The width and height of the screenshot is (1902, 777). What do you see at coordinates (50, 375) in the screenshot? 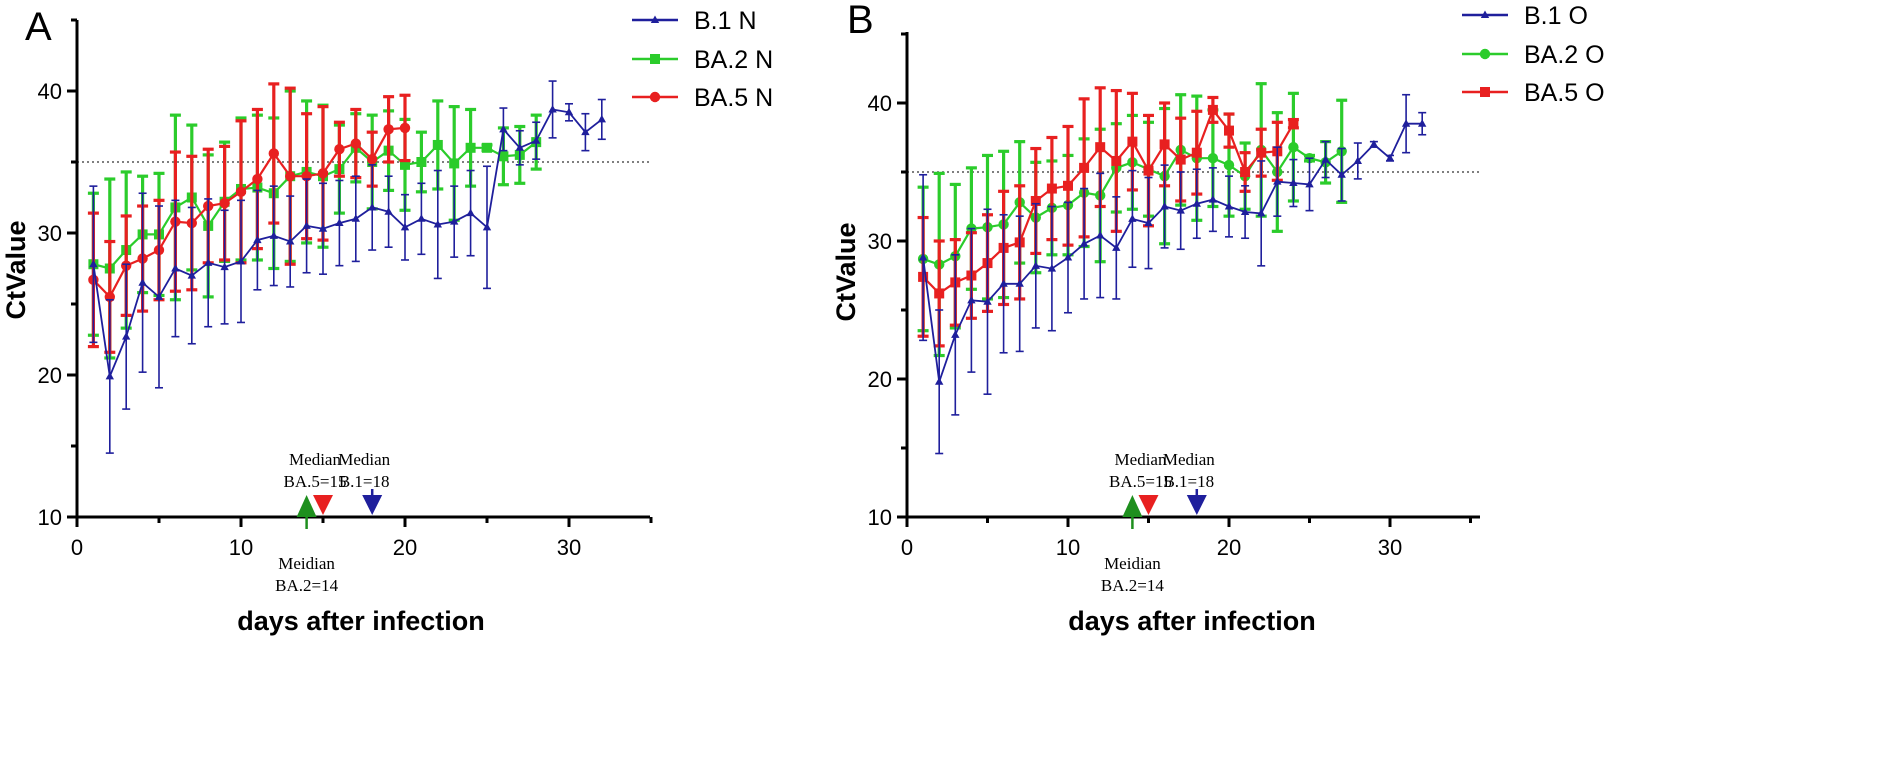
I see `y-tick-label: 20` at bounding box center [50, 375].